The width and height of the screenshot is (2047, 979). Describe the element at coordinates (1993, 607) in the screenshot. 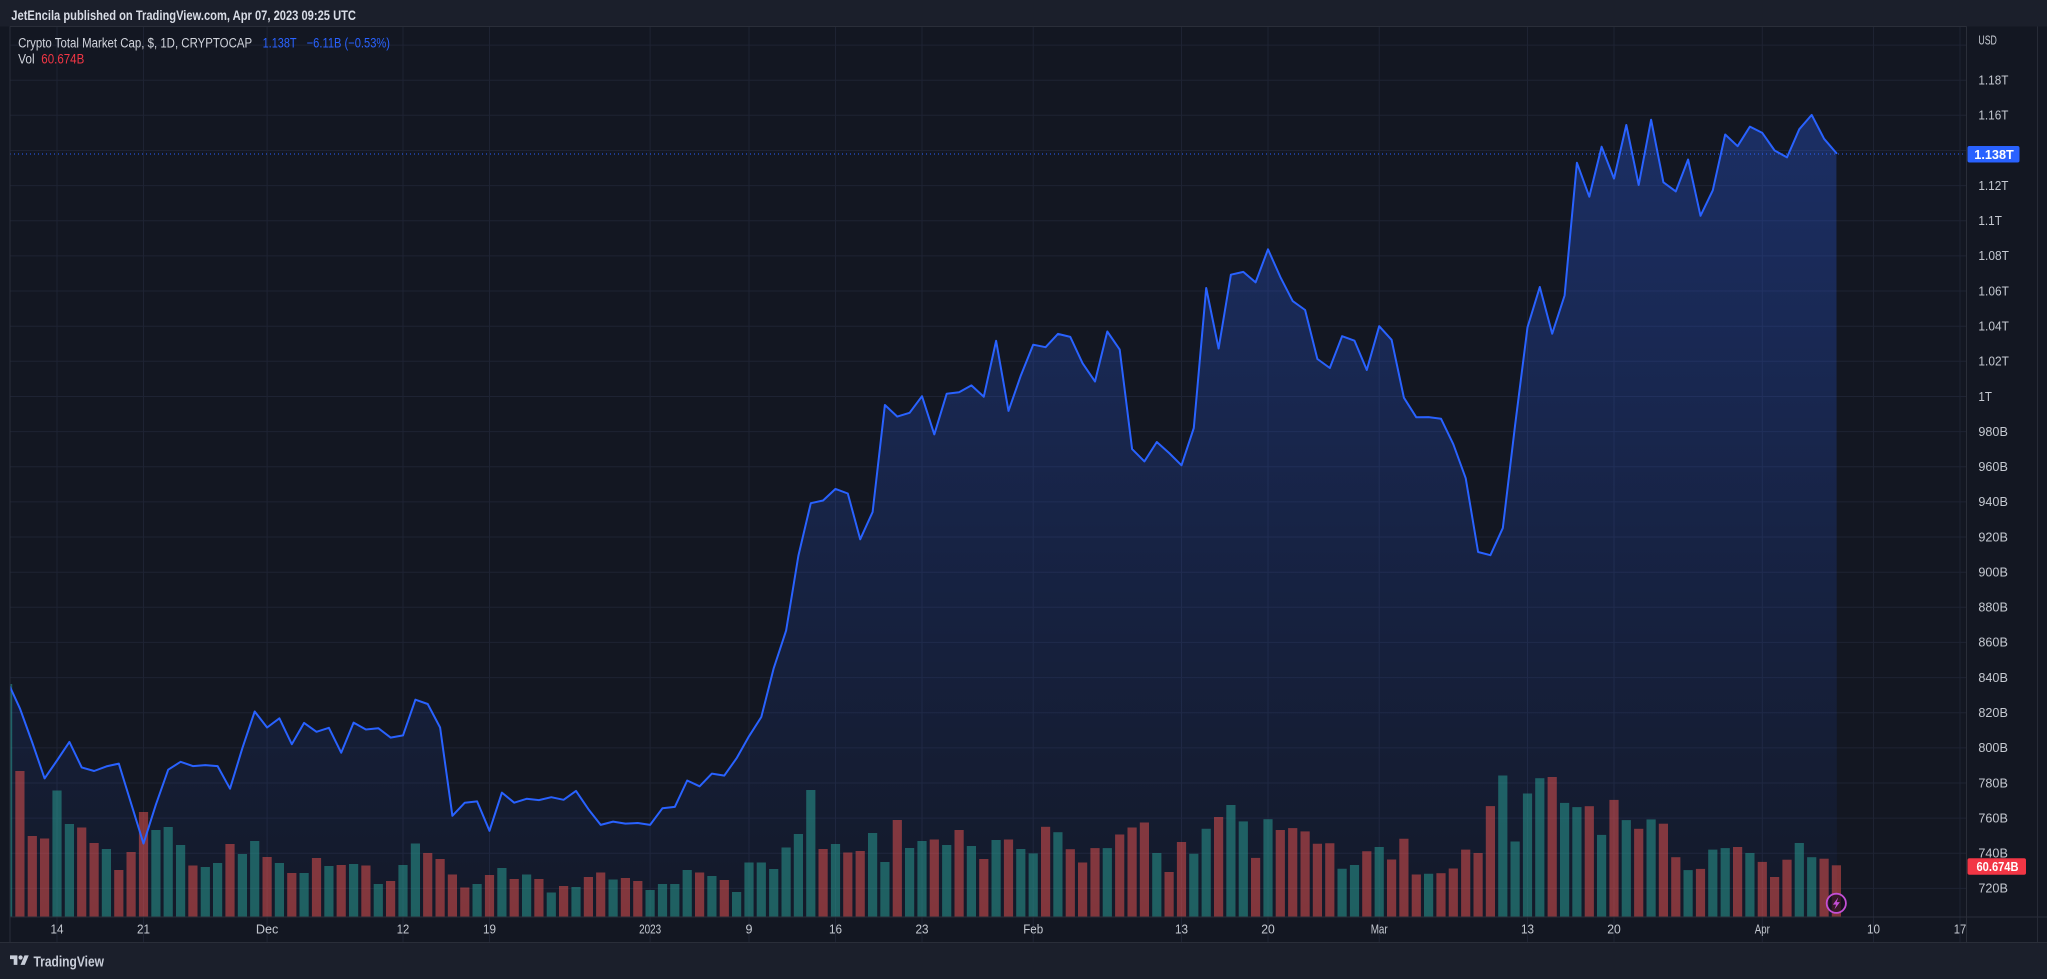

I see `svg-text: 880B` at that location.